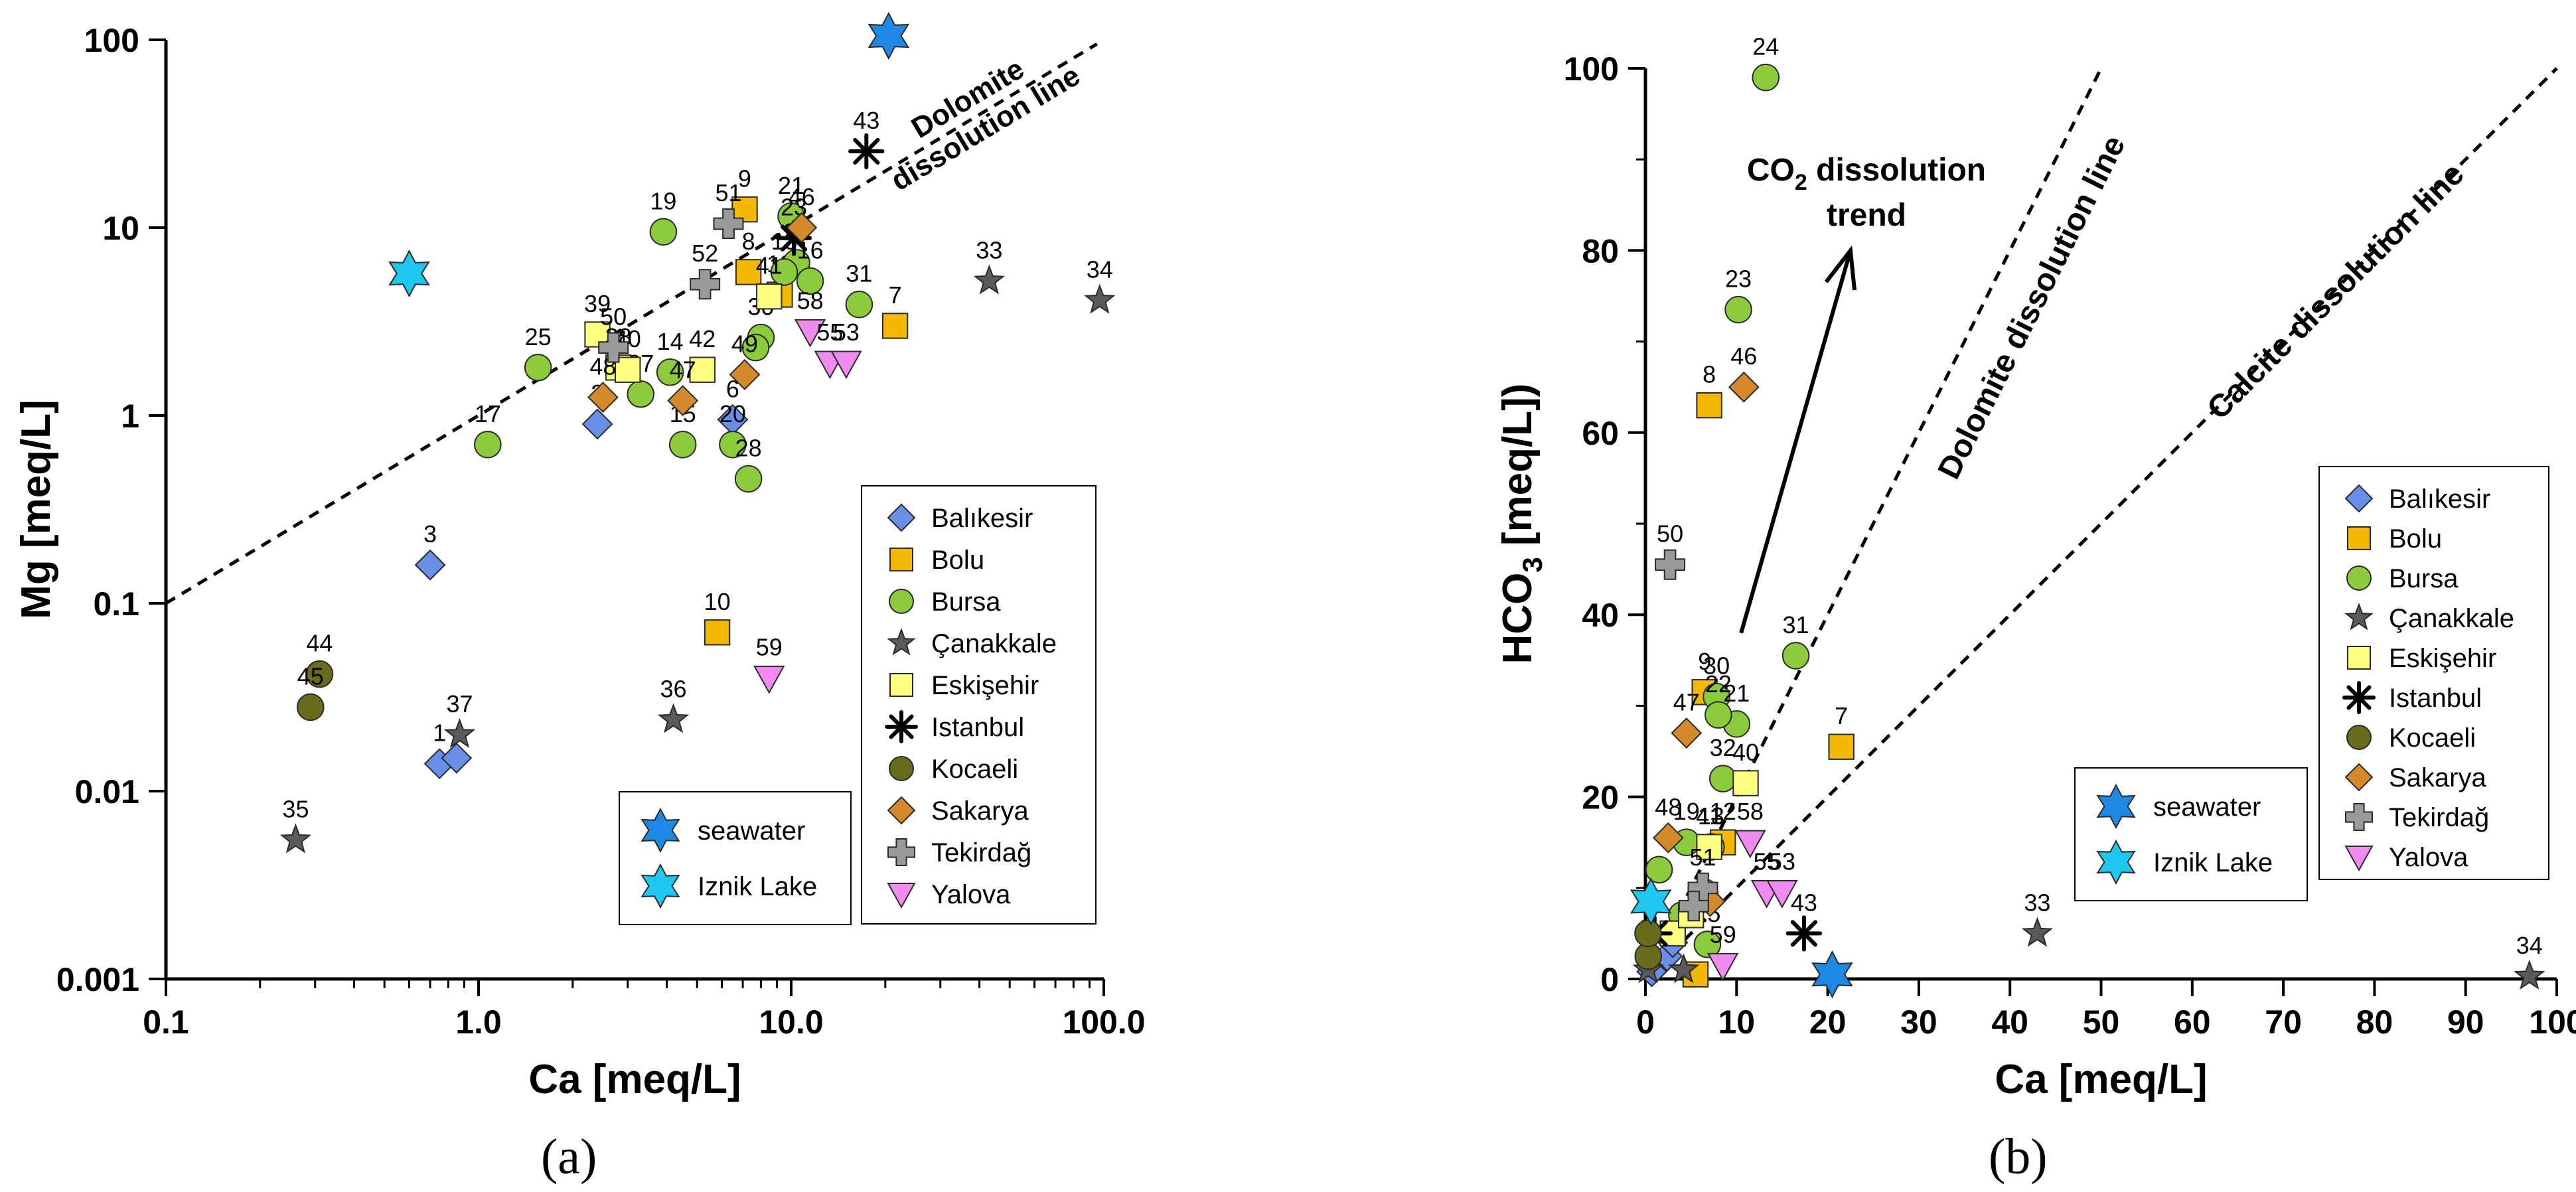 The image size is (2576, 1192). What do you see at coordinates (1750, 811) in the screenshot?
I see `data-label: 58` at bounding box center [1750, 811].